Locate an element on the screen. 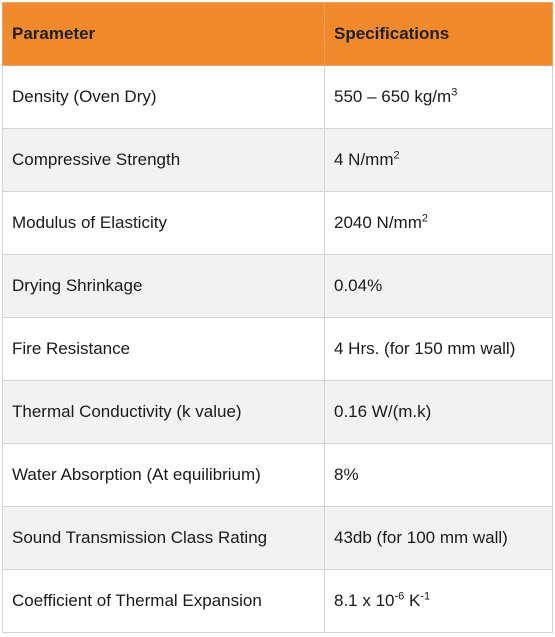 This screenshot has width=555, height=637. value-cell: 550 – 650 kg/m3 is located at coordinates (438, 97).